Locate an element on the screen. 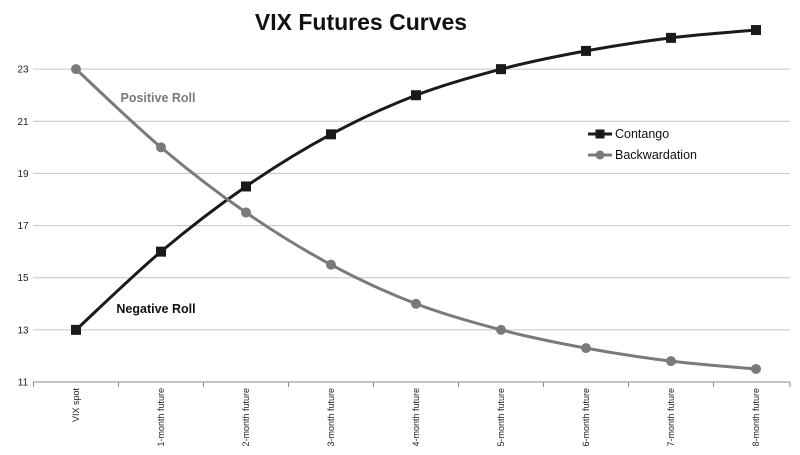 This screenshot has width=800, height=455. x-tick-label: 8-month future is located at coordinates (756, 417).